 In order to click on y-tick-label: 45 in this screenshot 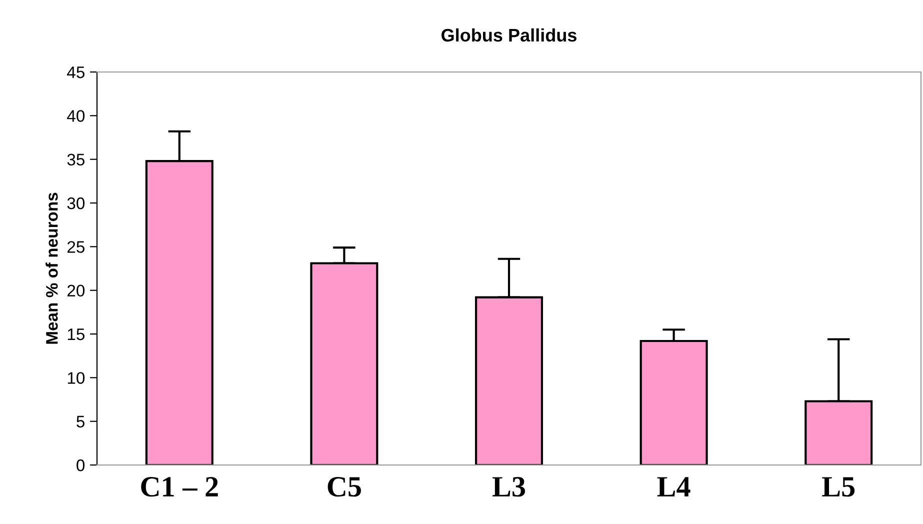, I will do `click(75, 72)`.